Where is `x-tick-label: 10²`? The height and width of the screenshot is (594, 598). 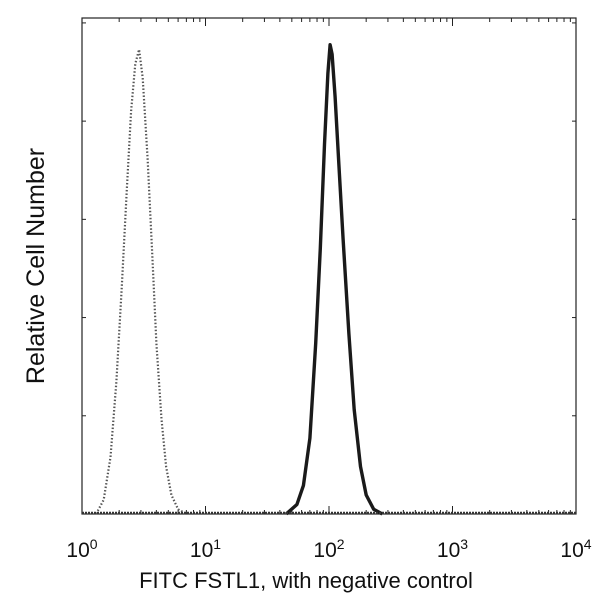
x-tick-label: 10² is located at coordinates (328, 549).